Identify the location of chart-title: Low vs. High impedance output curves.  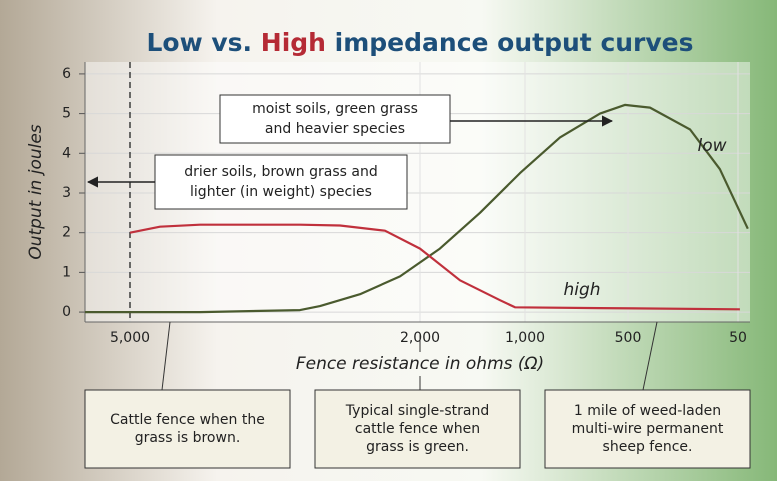
(419, 42).